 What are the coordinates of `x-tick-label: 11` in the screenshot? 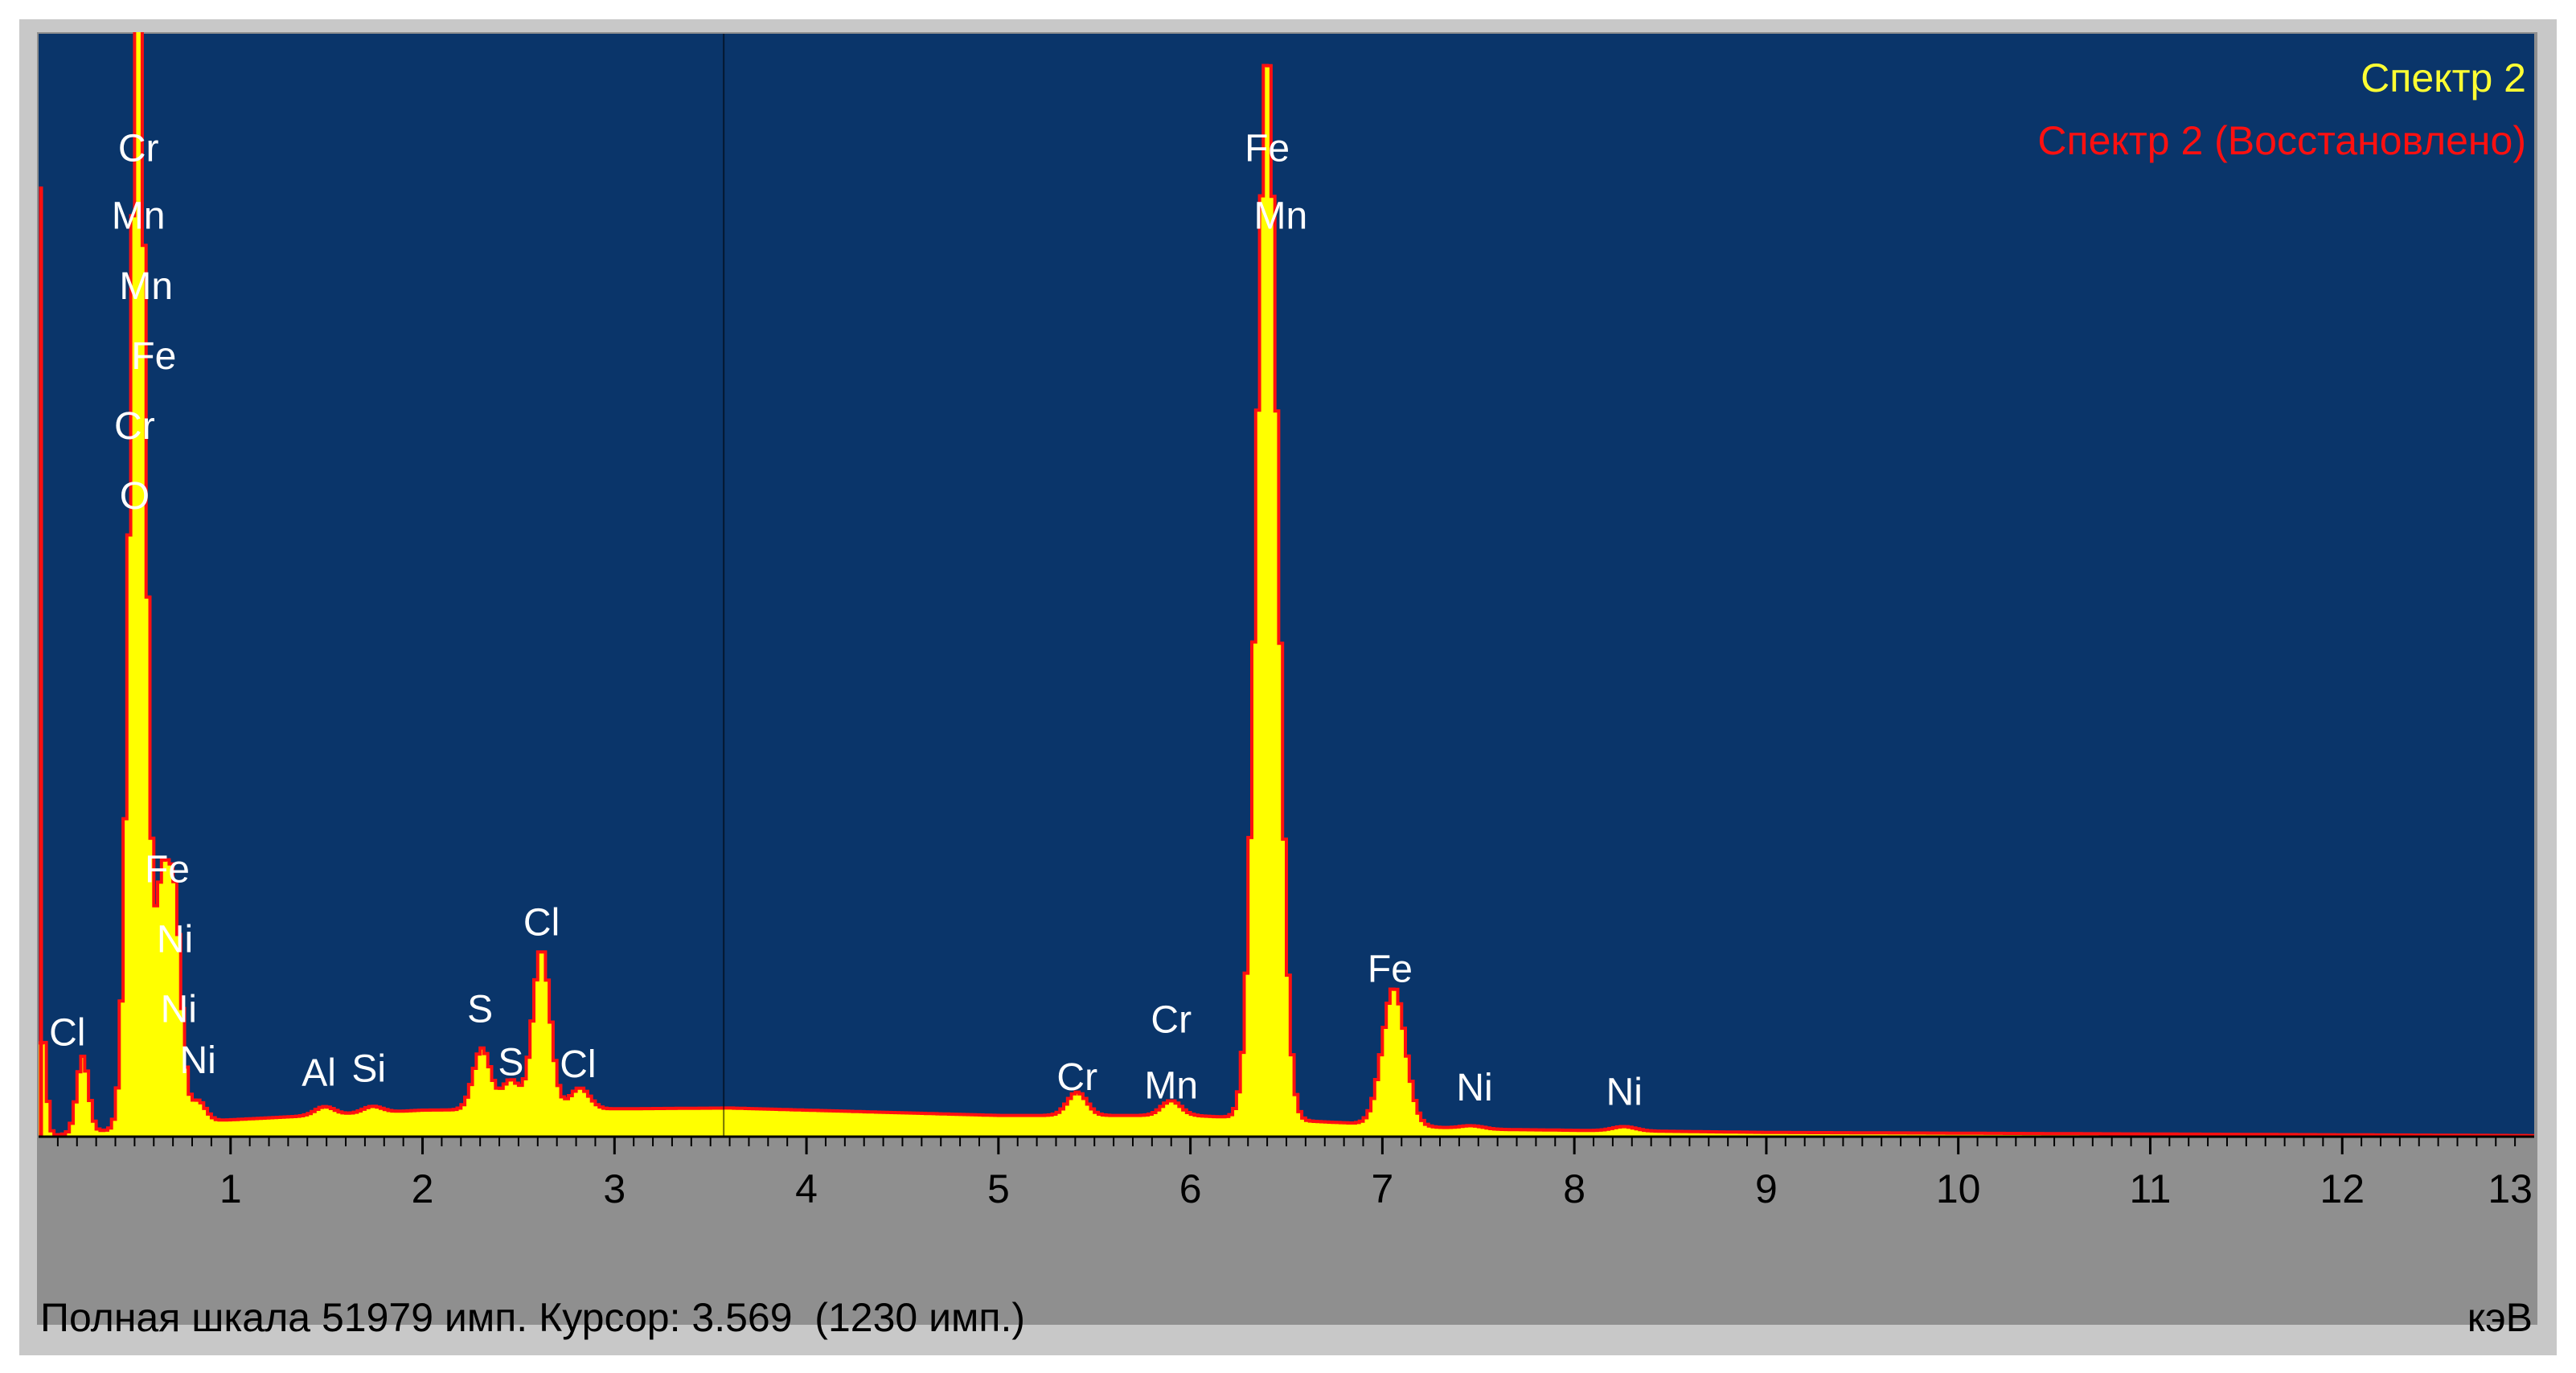 It's located at (2151, 1188).